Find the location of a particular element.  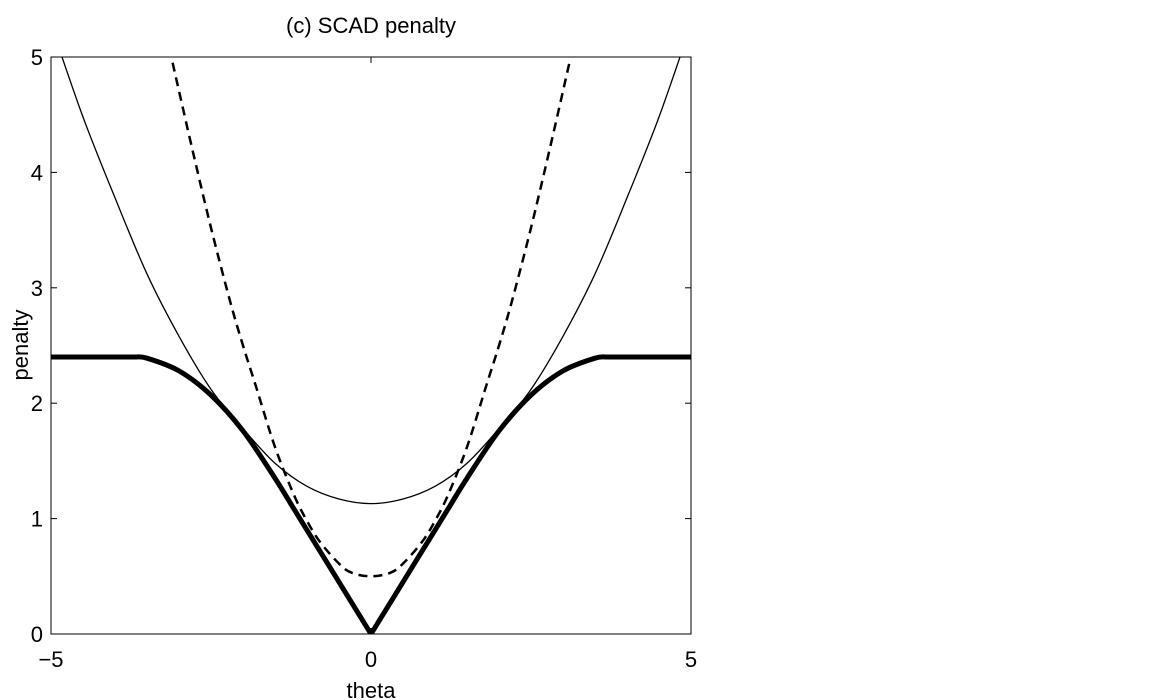

chart-title: (c) SCAD penalty is located at coordinates (371, 25).